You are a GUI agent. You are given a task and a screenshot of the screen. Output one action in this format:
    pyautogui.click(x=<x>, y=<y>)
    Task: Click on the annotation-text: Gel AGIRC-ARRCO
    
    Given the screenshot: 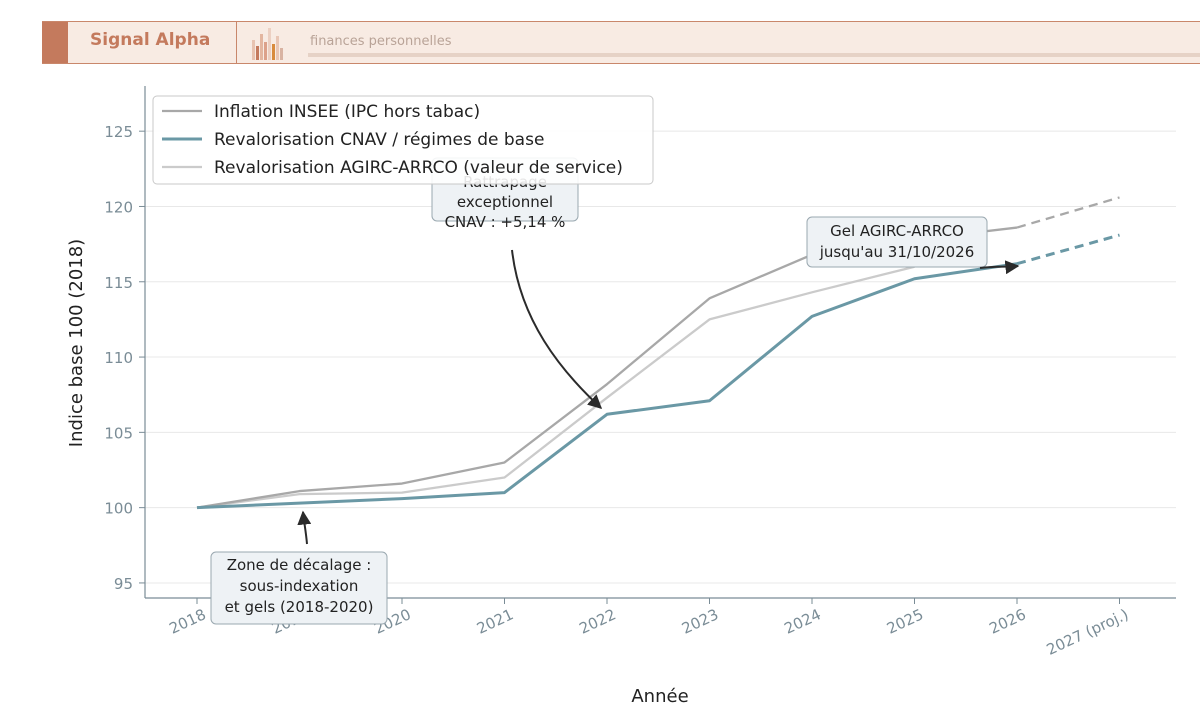 What is the action you would take?
    pyautogui.click(x=897, y=231)
    